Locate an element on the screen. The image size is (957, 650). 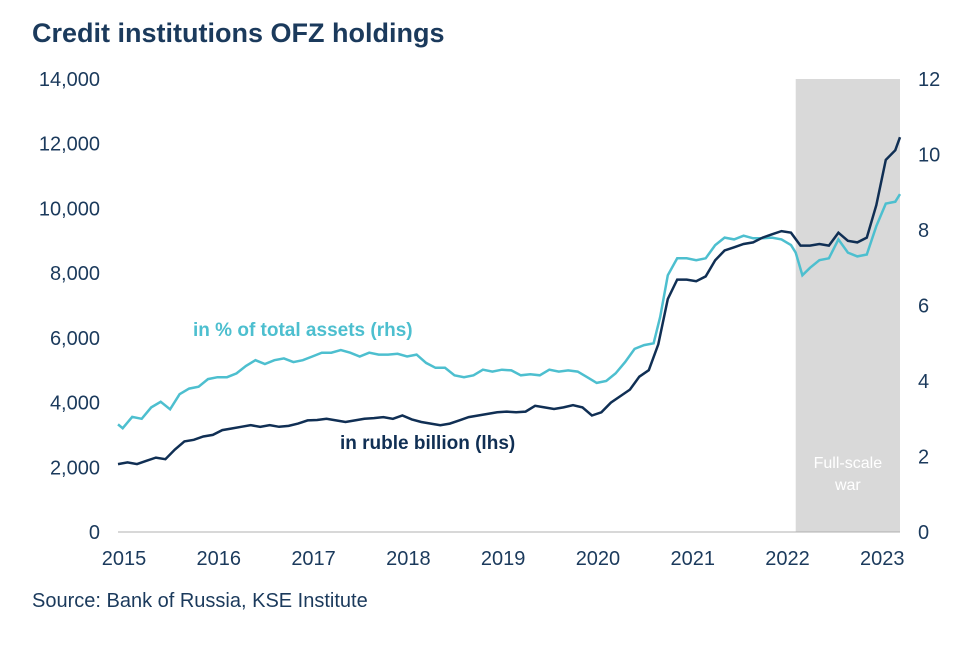
x-tick-label: 2021 is located at coordinates (692, 559).